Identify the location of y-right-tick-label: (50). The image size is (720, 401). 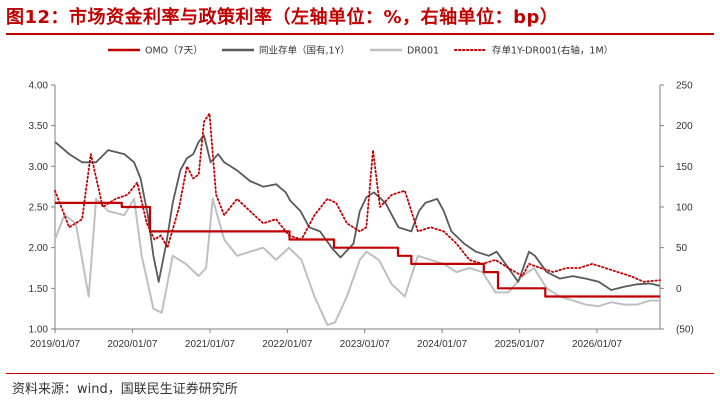
(685, 330).